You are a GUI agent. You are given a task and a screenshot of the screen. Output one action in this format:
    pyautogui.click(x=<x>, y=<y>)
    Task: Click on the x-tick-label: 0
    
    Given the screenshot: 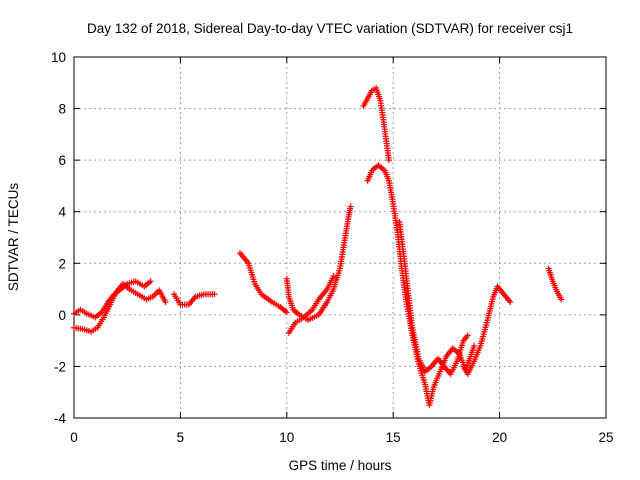 What is the action you would take?
    pyautogui.click(x=74, y=437)
    